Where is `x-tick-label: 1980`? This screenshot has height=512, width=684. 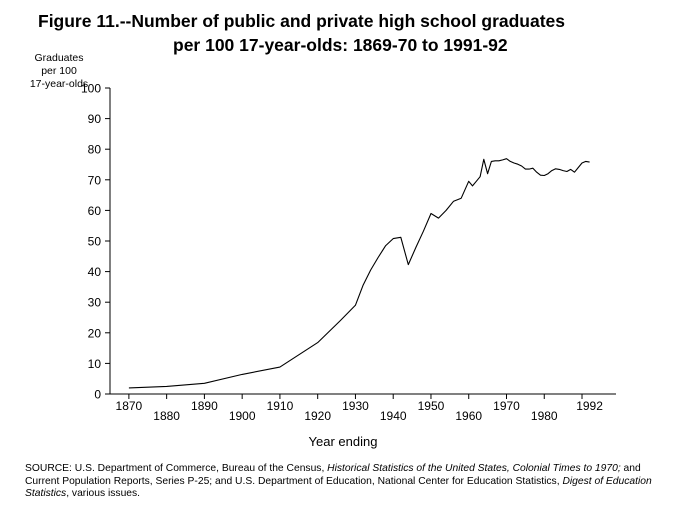
x-tick-label: 1980 is located at coordinates (544, 416).